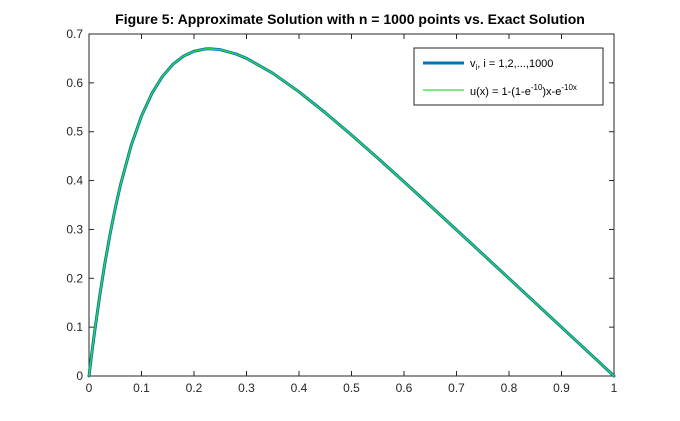 The height and width of the screenshot is (421, 680). Describe the element at coordinates (473, 64) in the screenshot. I see `legend-label-approx-main: v` at that location.